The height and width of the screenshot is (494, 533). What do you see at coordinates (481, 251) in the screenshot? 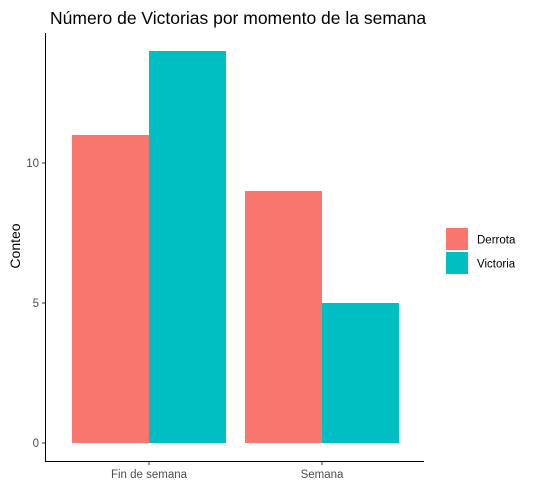
I see `legend: Derrota Victoria` at bounding box center [481, 251].